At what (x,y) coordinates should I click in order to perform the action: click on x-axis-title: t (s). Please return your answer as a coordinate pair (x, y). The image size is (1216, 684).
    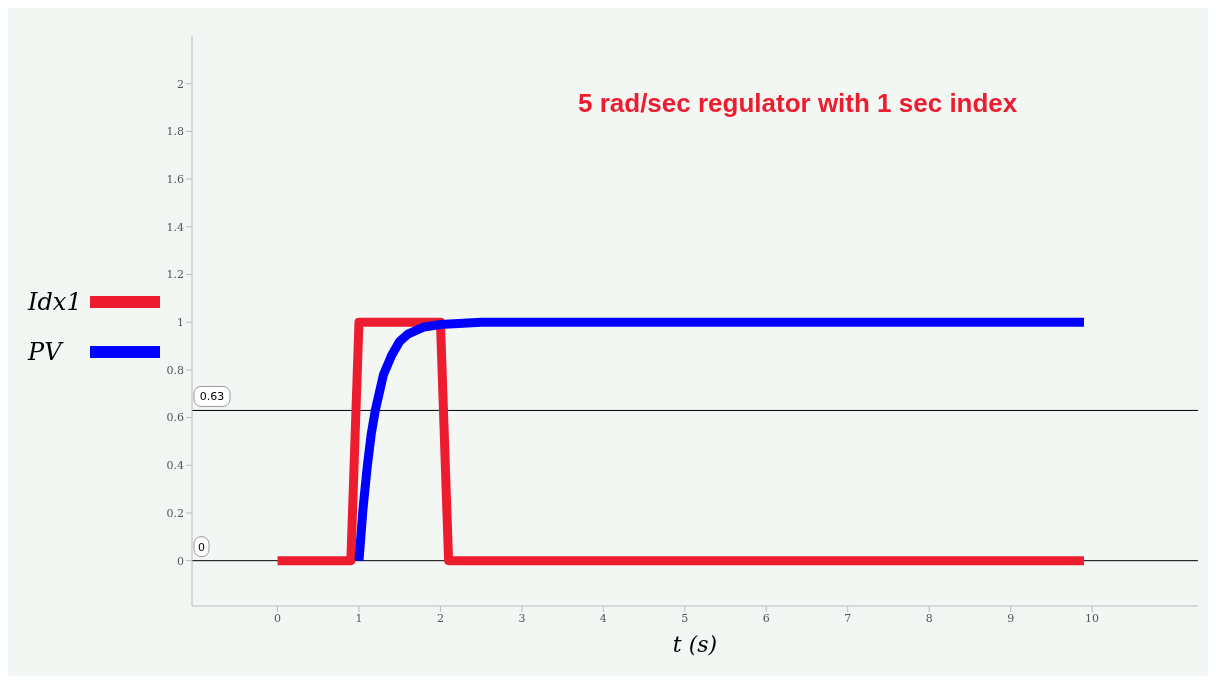
    Looking at the image, I should click on (695, 644).